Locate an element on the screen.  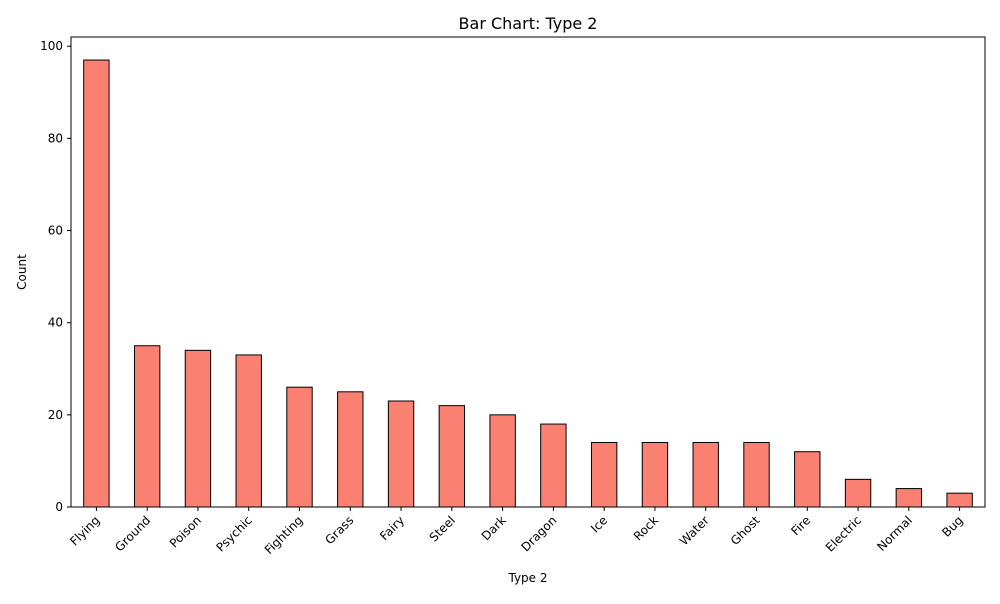
bar-ghost is located at coordinates (756, 474).